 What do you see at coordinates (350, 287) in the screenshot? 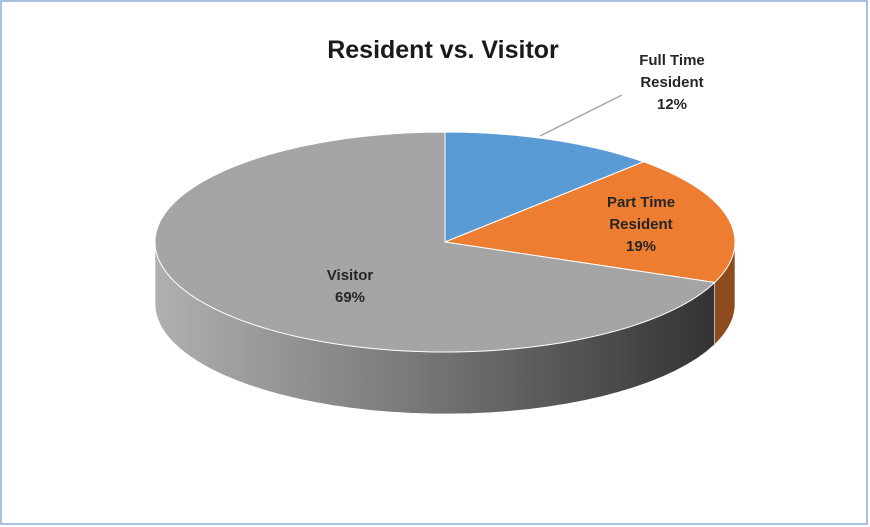
I see `data-label: Visitor 69%` at bounding box center [350, 287].